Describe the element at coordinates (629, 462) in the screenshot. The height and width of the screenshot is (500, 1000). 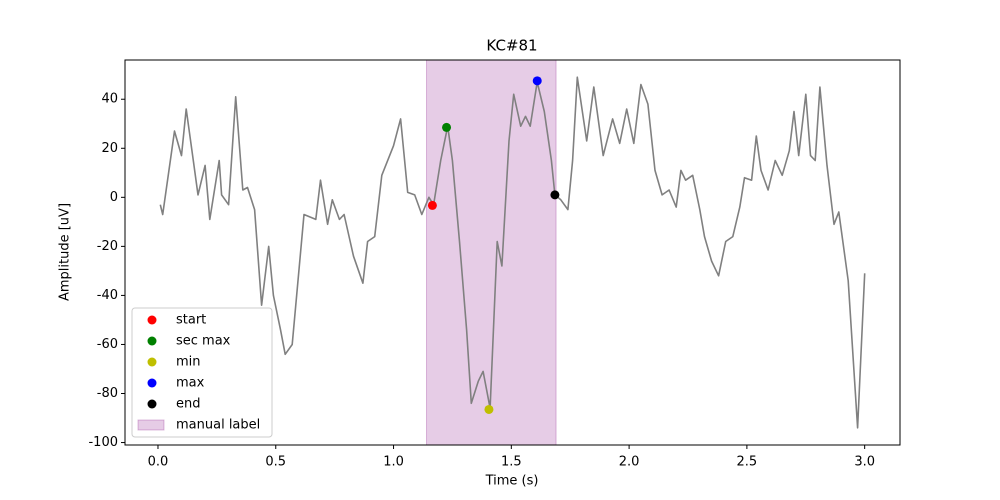
I see `x-tick-label: 2.0` at that location.